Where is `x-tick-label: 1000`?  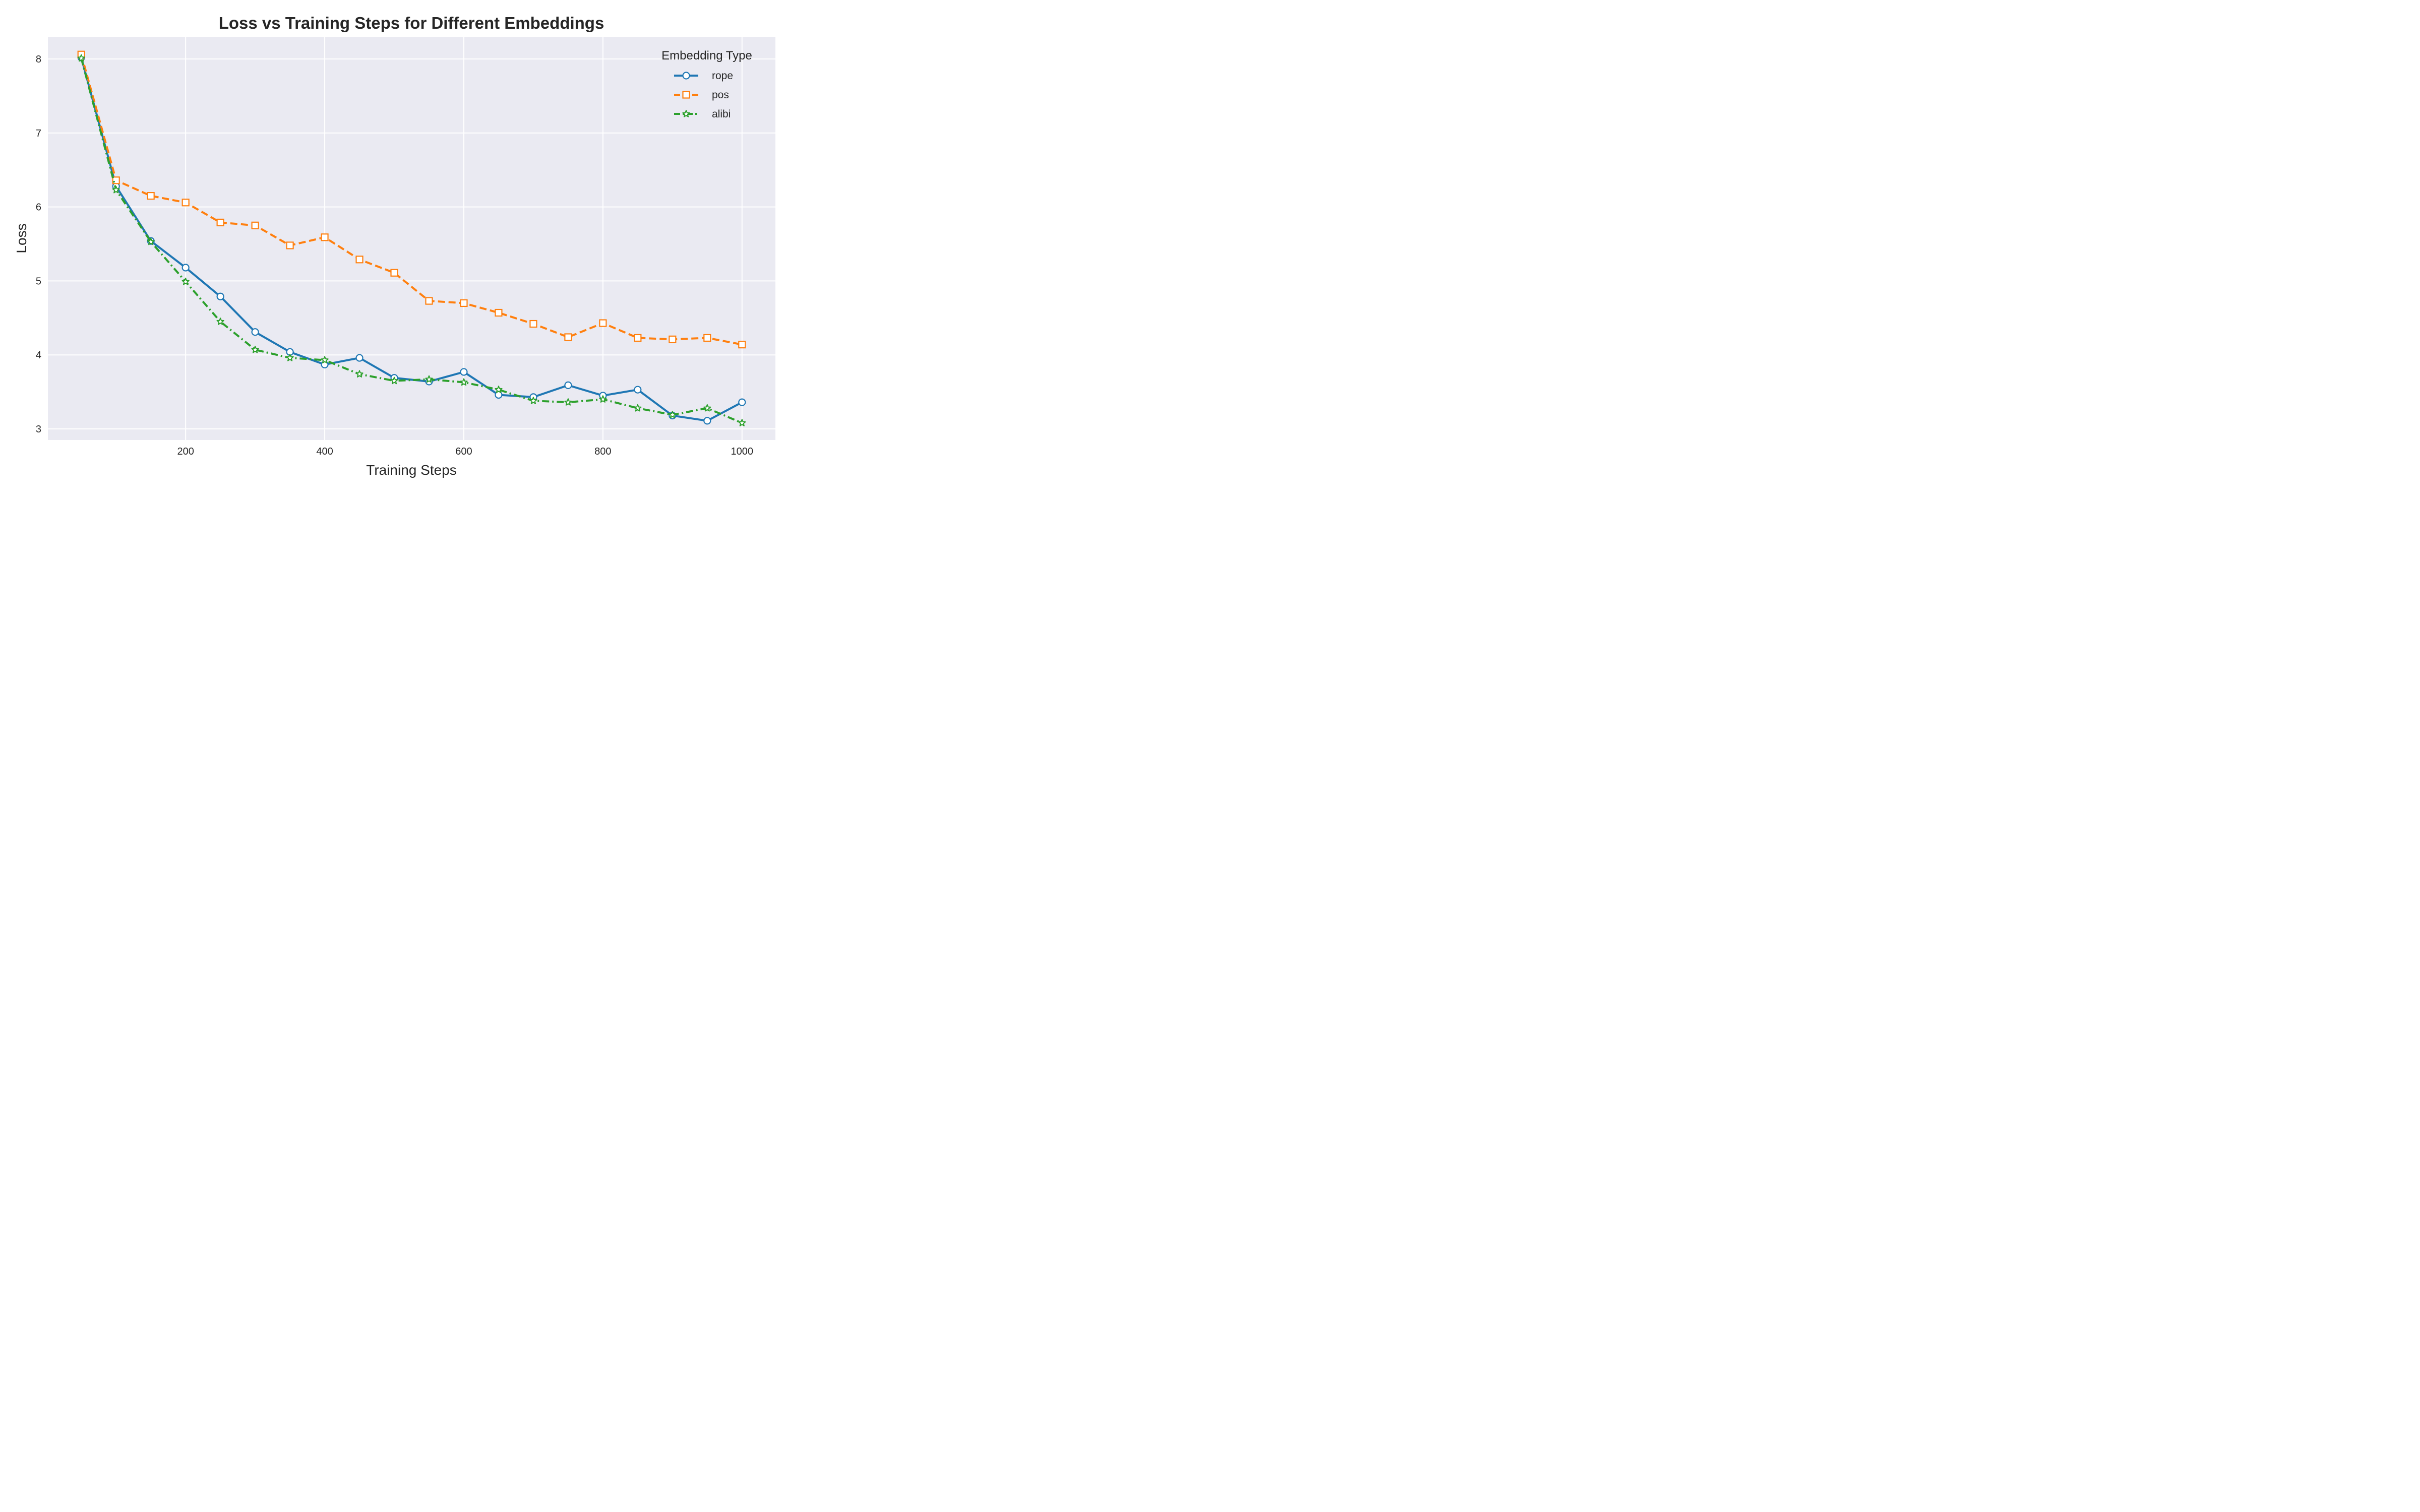
x-tick-label: 1000 is located at coordinates (742, 451).